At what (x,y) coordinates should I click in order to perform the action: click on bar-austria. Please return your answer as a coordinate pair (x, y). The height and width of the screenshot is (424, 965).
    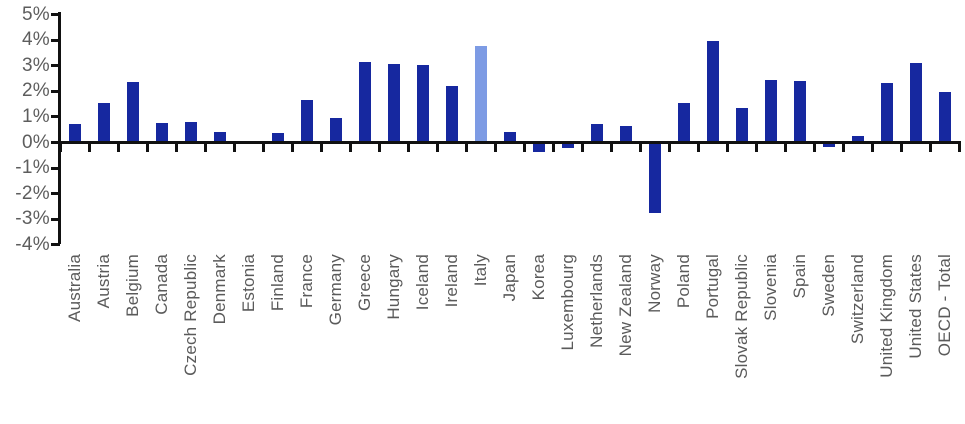
    Looking at the image, I should click on (103, 121).